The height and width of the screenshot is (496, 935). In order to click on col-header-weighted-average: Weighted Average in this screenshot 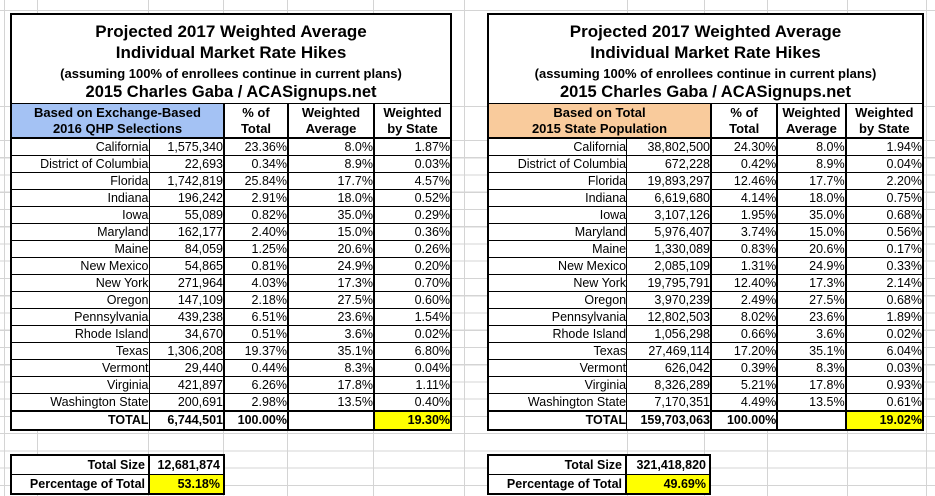, I will do `click(811, 121)`.